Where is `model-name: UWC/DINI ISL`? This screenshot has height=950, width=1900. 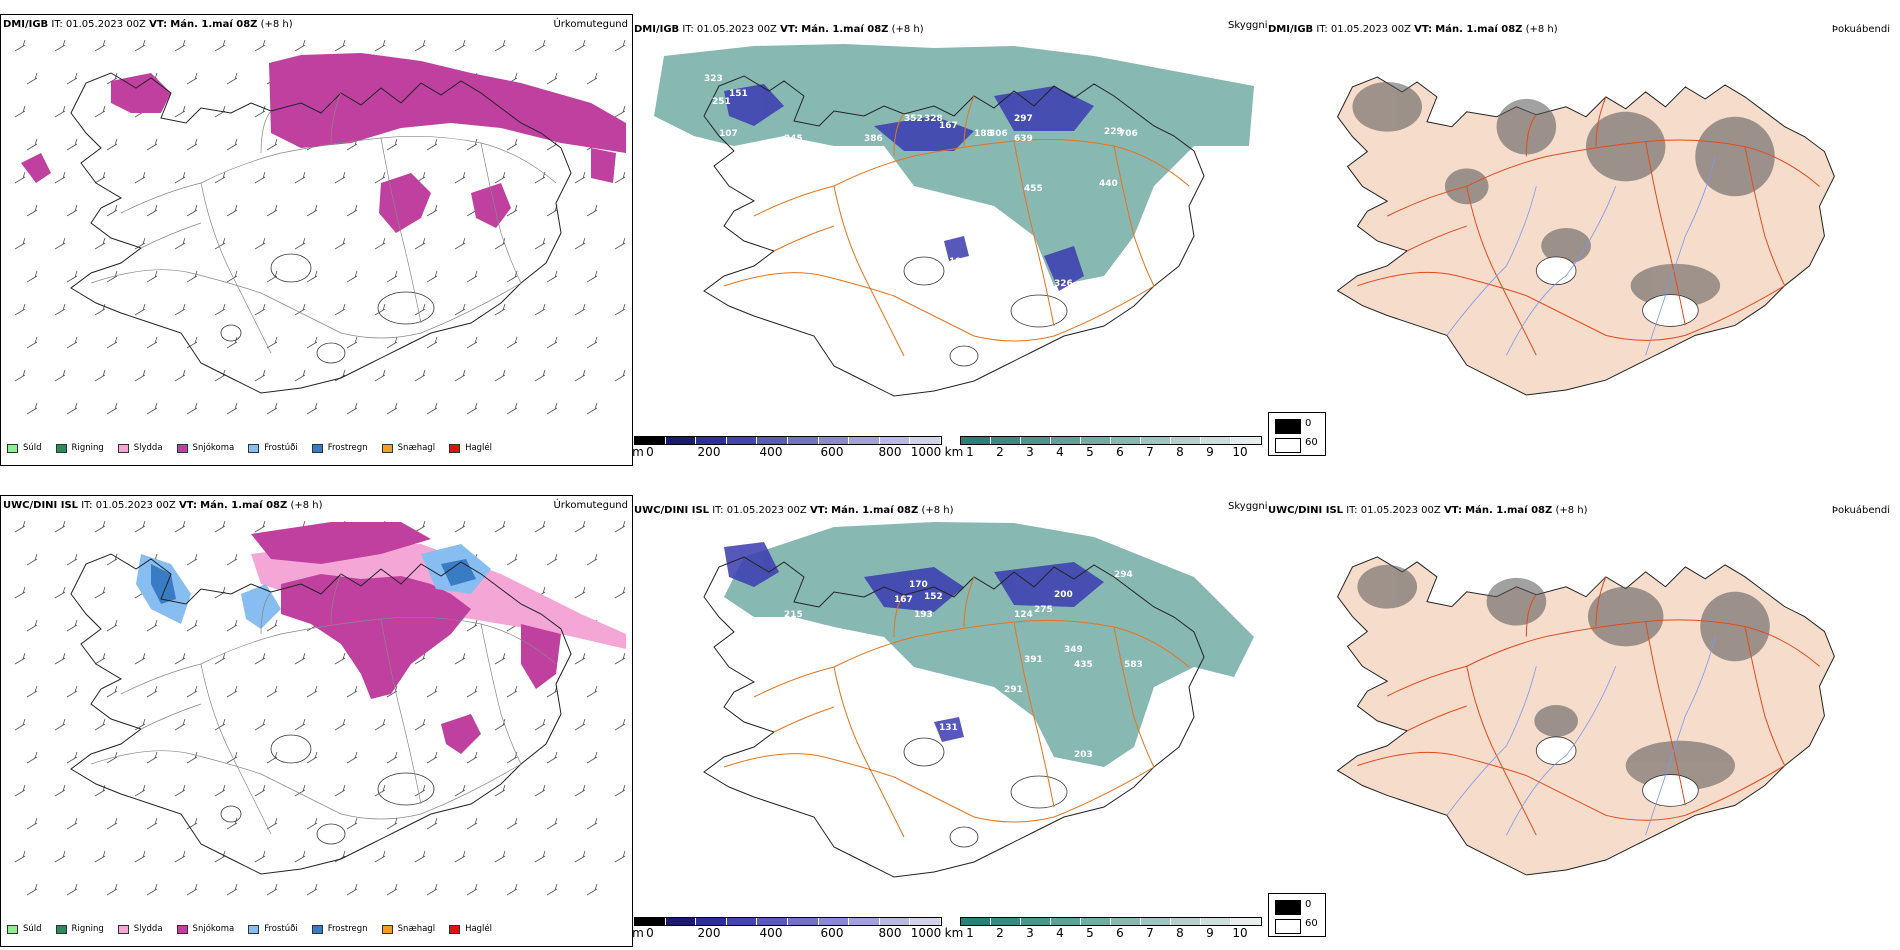 model-name: UWC/DINI ISL is located at coordinates (1306, 510).